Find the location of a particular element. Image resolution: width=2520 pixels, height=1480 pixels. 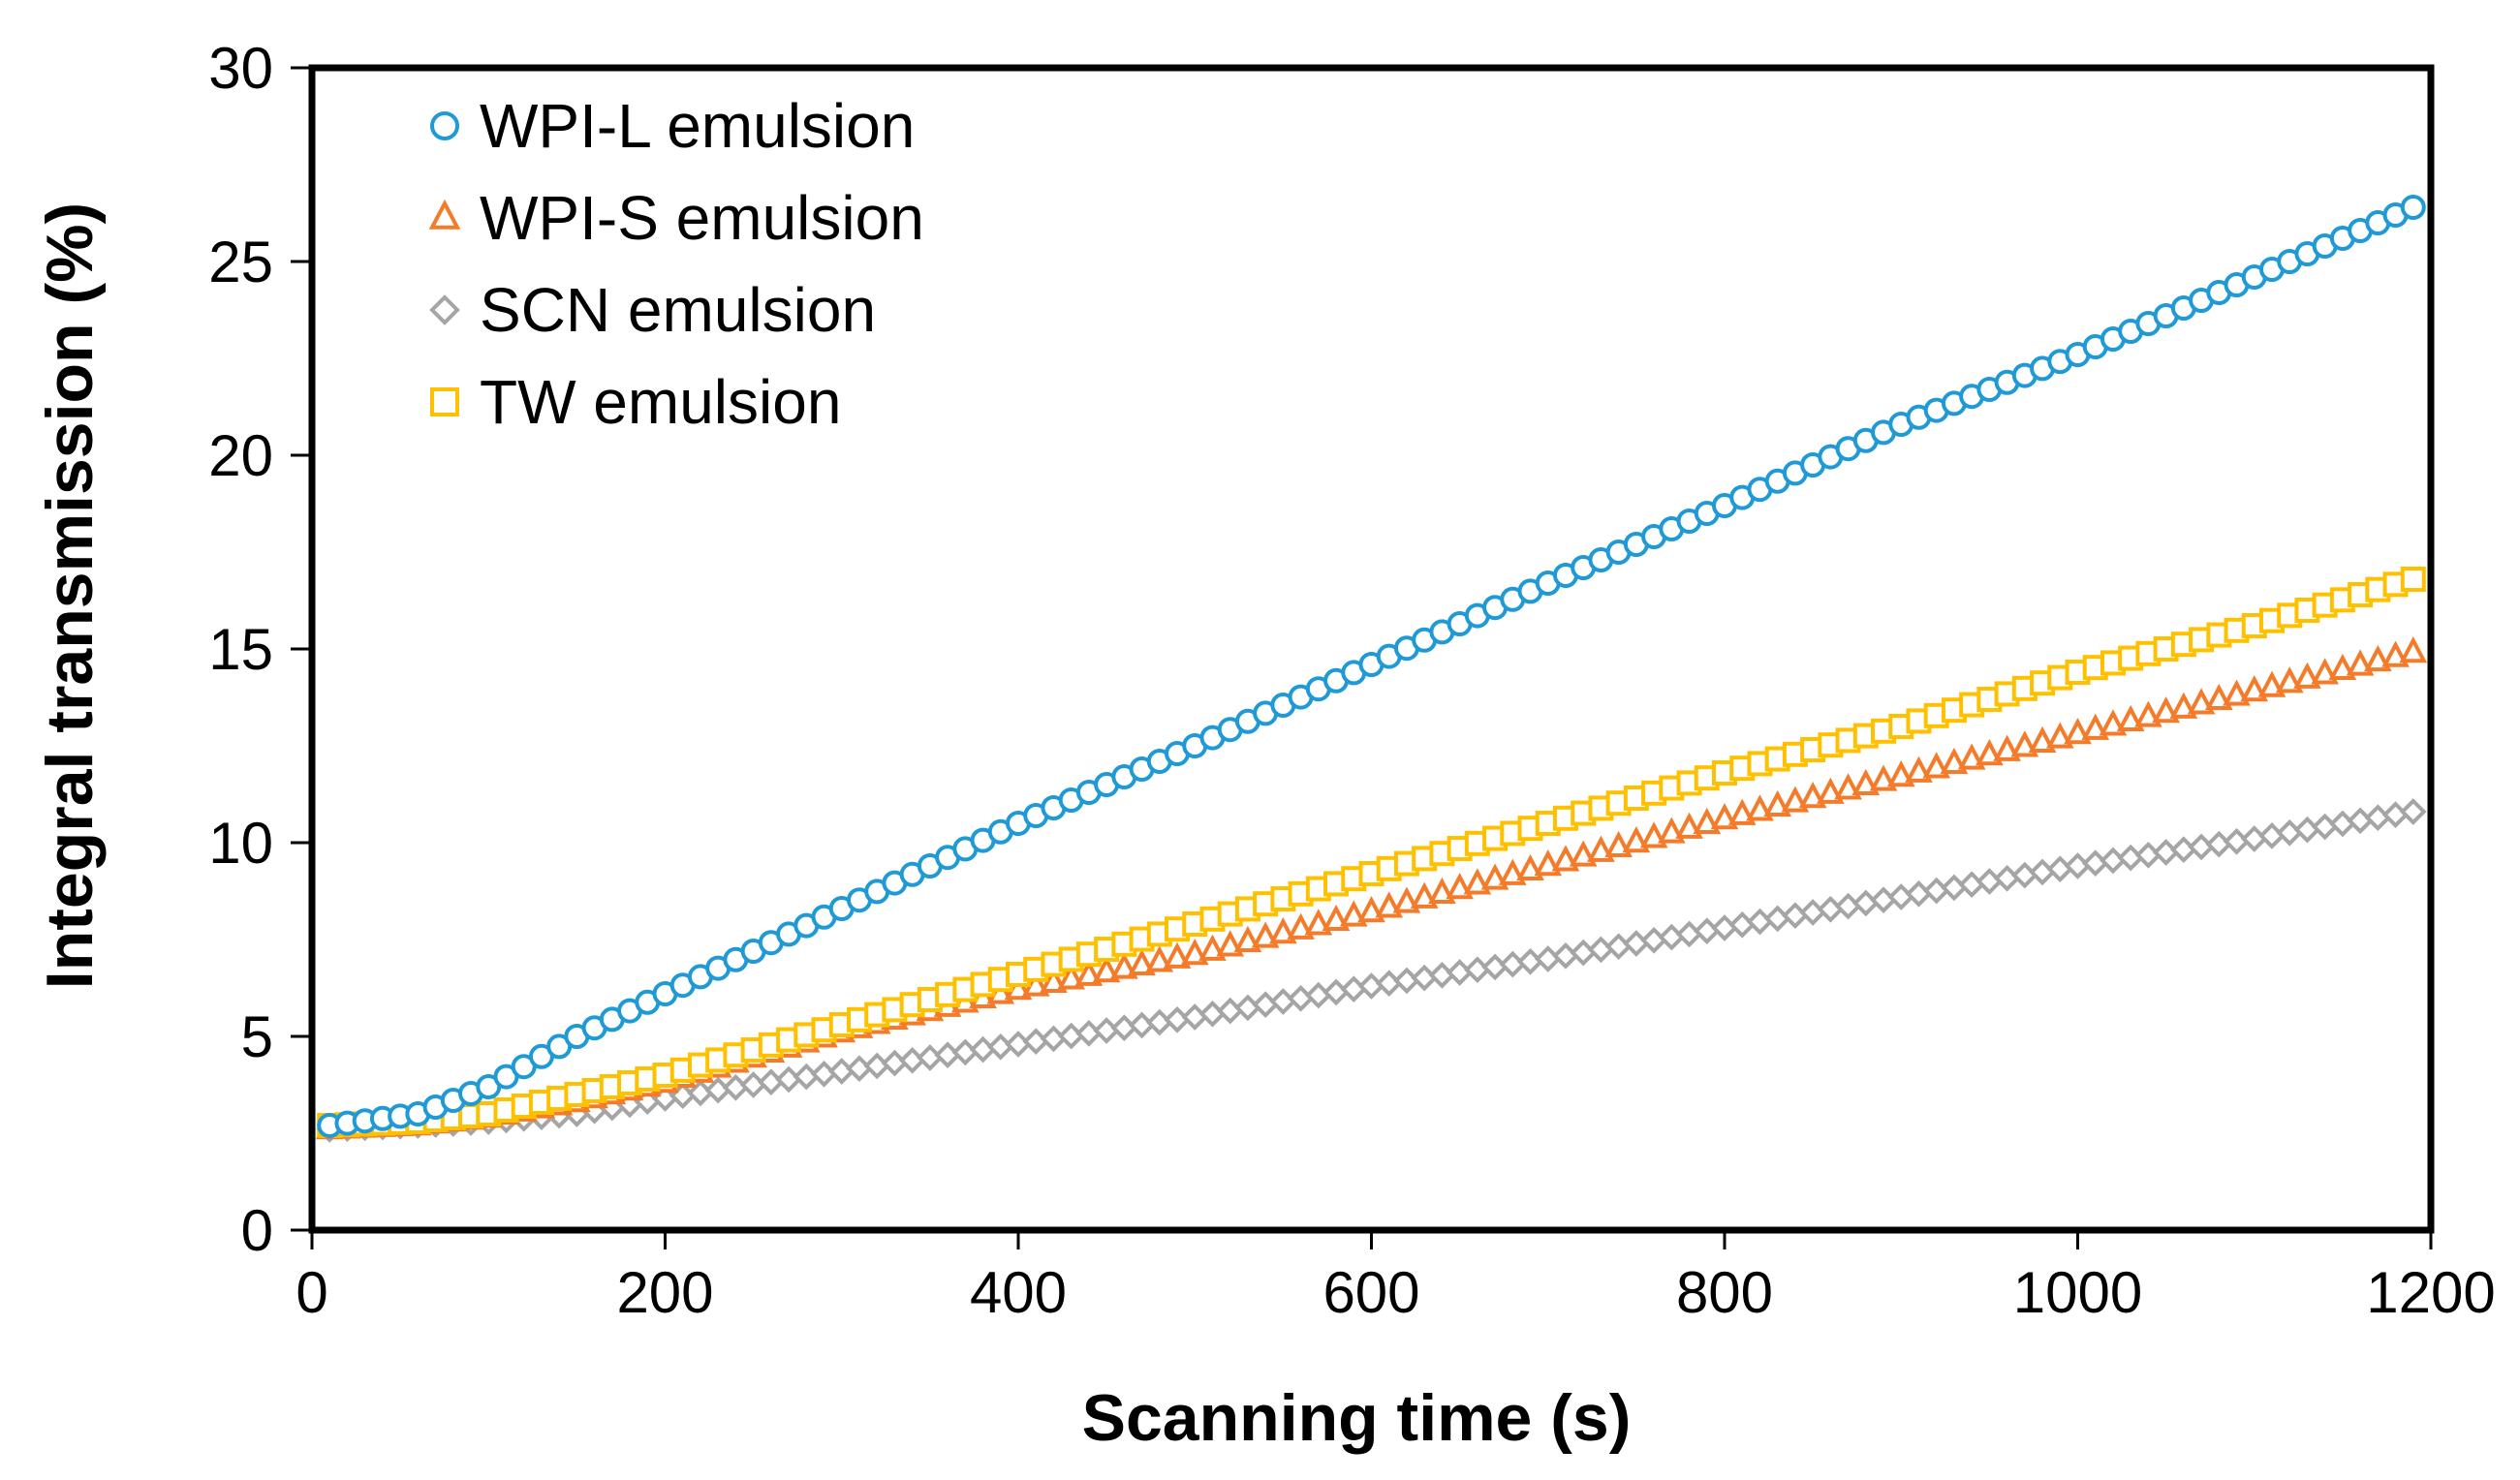

x-tick-label: 1200 is located at coordinates (2431, 1292).